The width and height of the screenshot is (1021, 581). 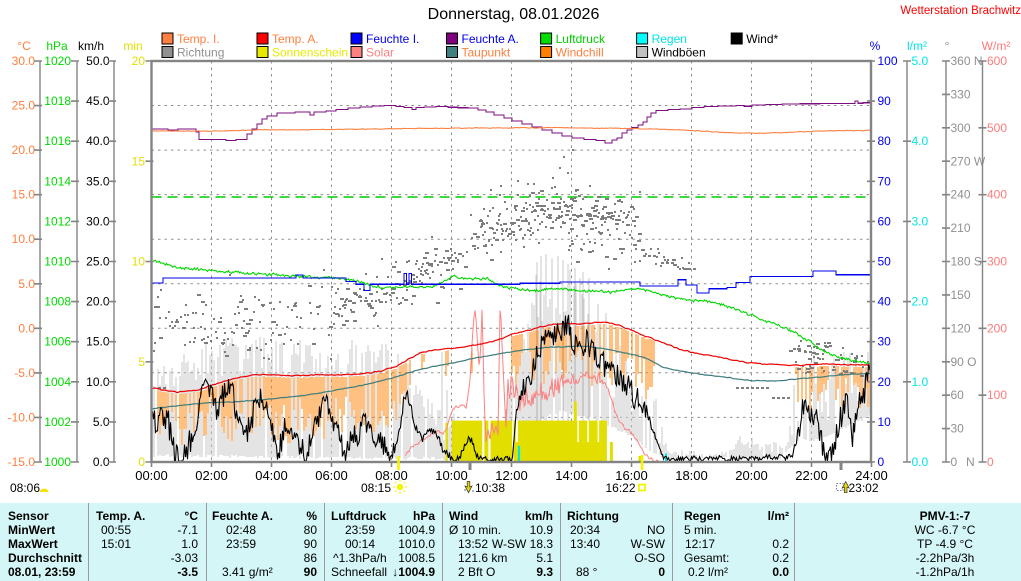 What do you see at coordinates (57, 422) in the screenshot?
I see `svg-text: 1002` at bounding box center [57, 422].